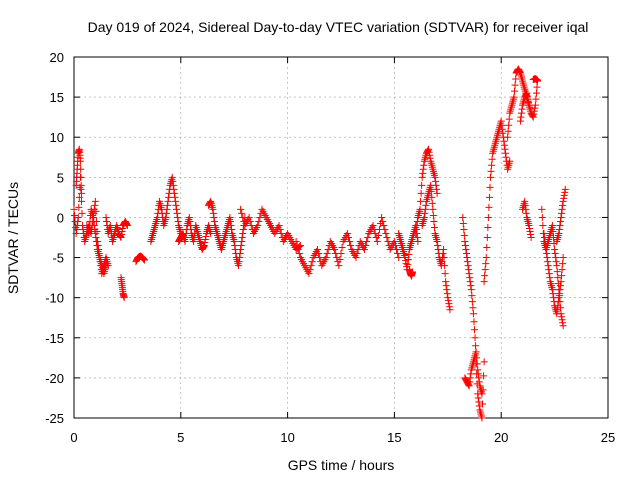  What do you see at coordinates (54, 238) in the screenshot?
I see `y-tick-labels: -25 -20 -15 -10 -5 0 5 10 15 20` at bounding box center [54, 238].